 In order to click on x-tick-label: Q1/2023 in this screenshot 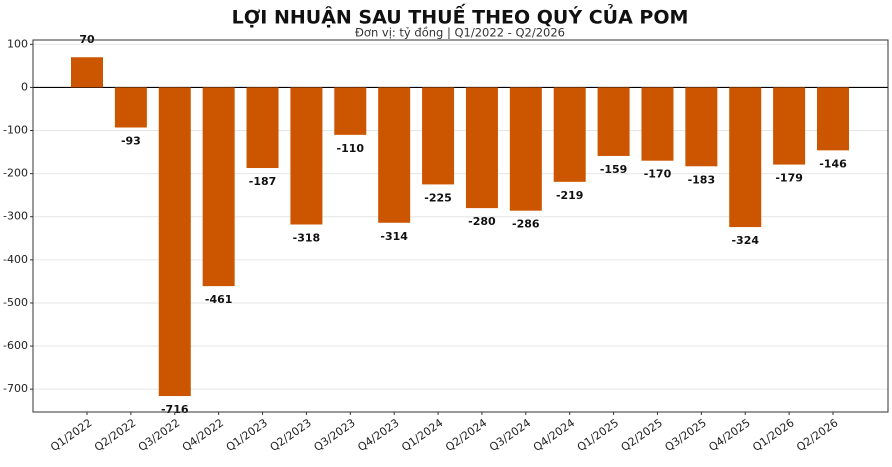, I will do `click(247, 435)`.